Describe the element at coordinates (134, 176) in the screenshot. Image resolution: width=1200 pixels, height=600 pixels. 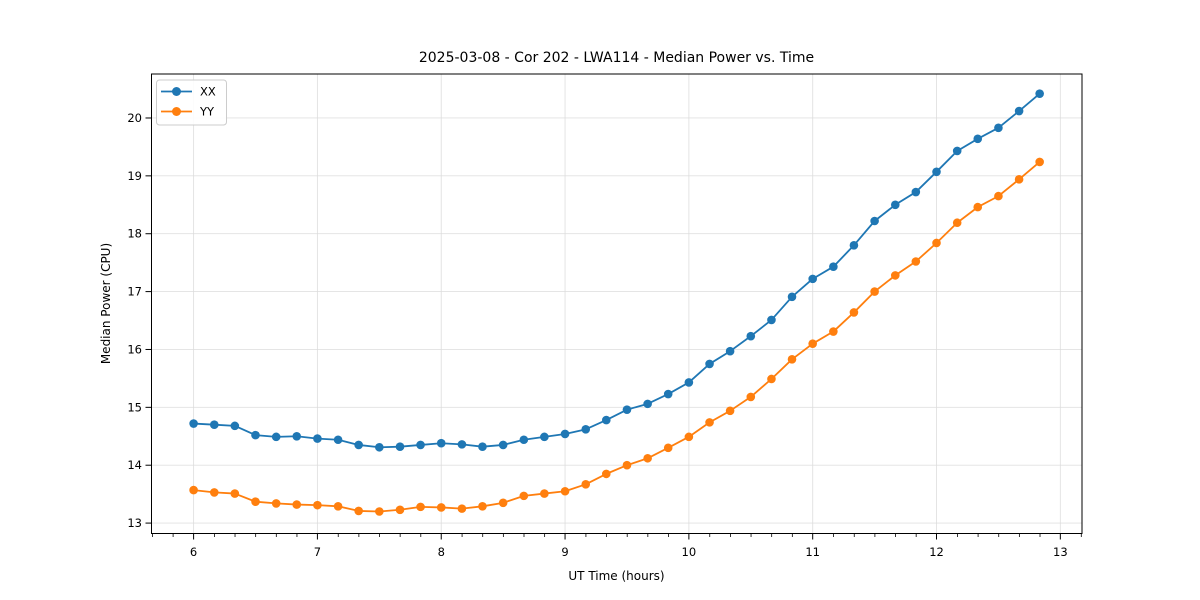
I see `y-tick-label: 19` at that location.